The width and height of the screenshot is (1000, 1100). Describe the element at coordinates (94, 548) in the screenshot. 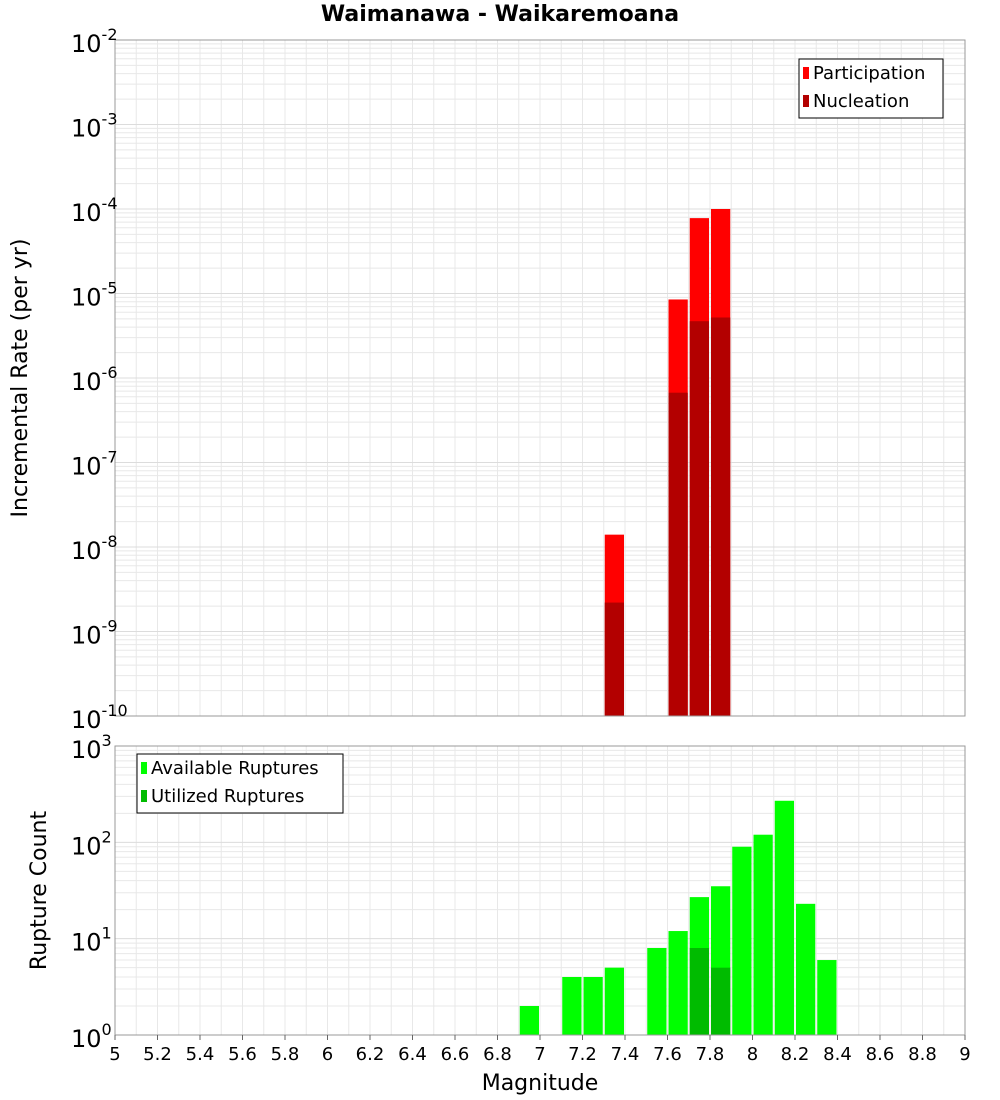

I see `y-tick-label: 10⁻⁸` at that location.